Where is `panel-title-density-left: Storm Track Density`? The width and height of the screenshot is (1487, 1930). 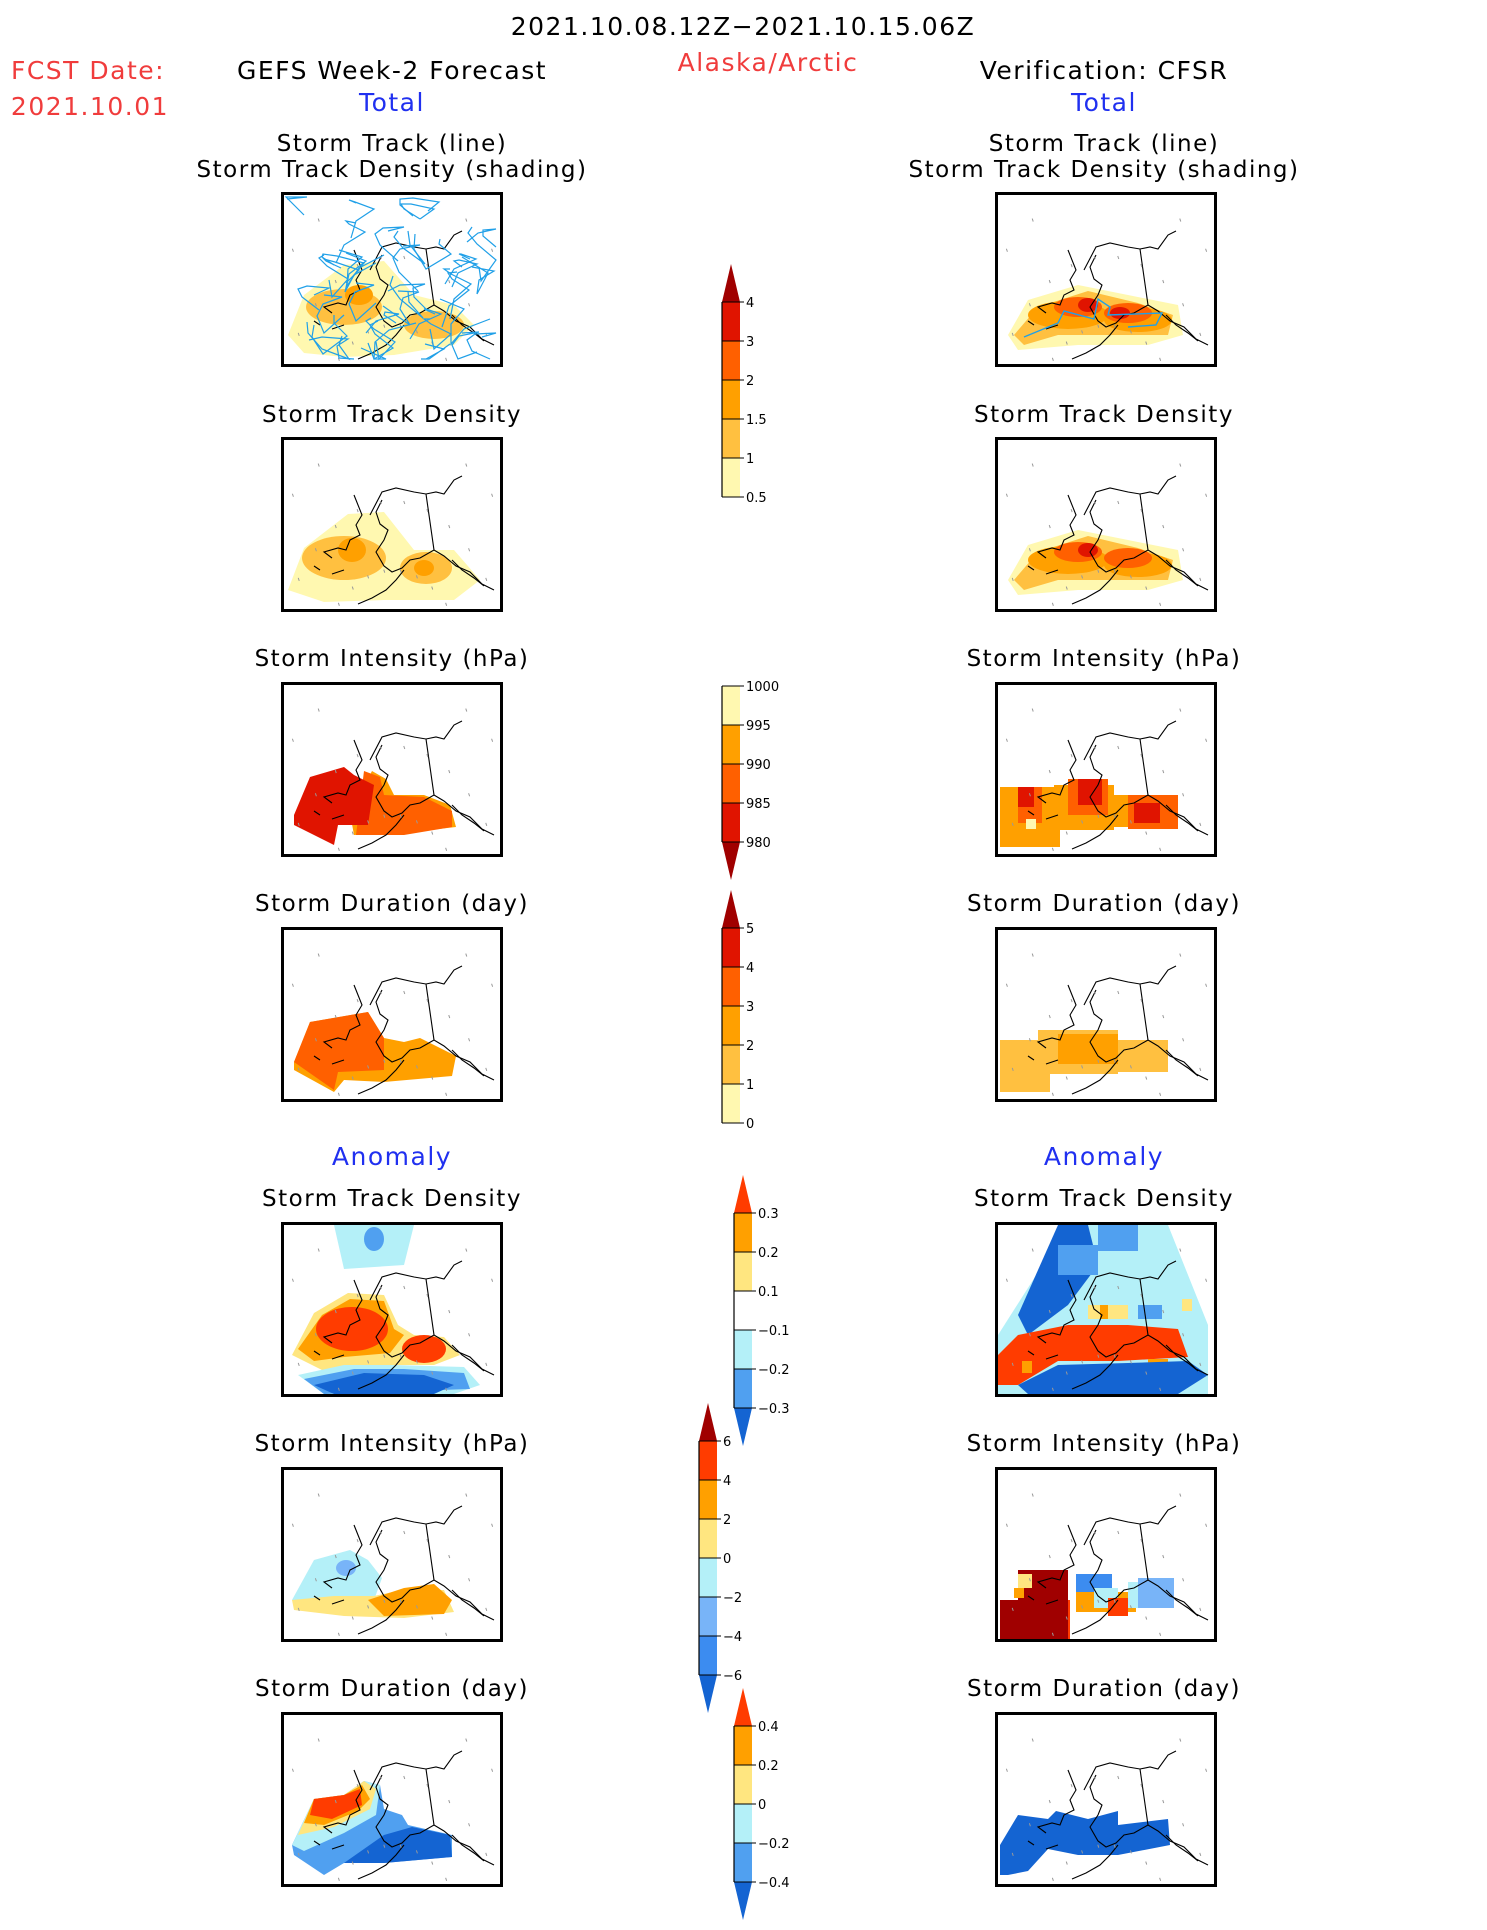 panel-title-density-left: Storm Track Density is located at coordinates (392, 415).